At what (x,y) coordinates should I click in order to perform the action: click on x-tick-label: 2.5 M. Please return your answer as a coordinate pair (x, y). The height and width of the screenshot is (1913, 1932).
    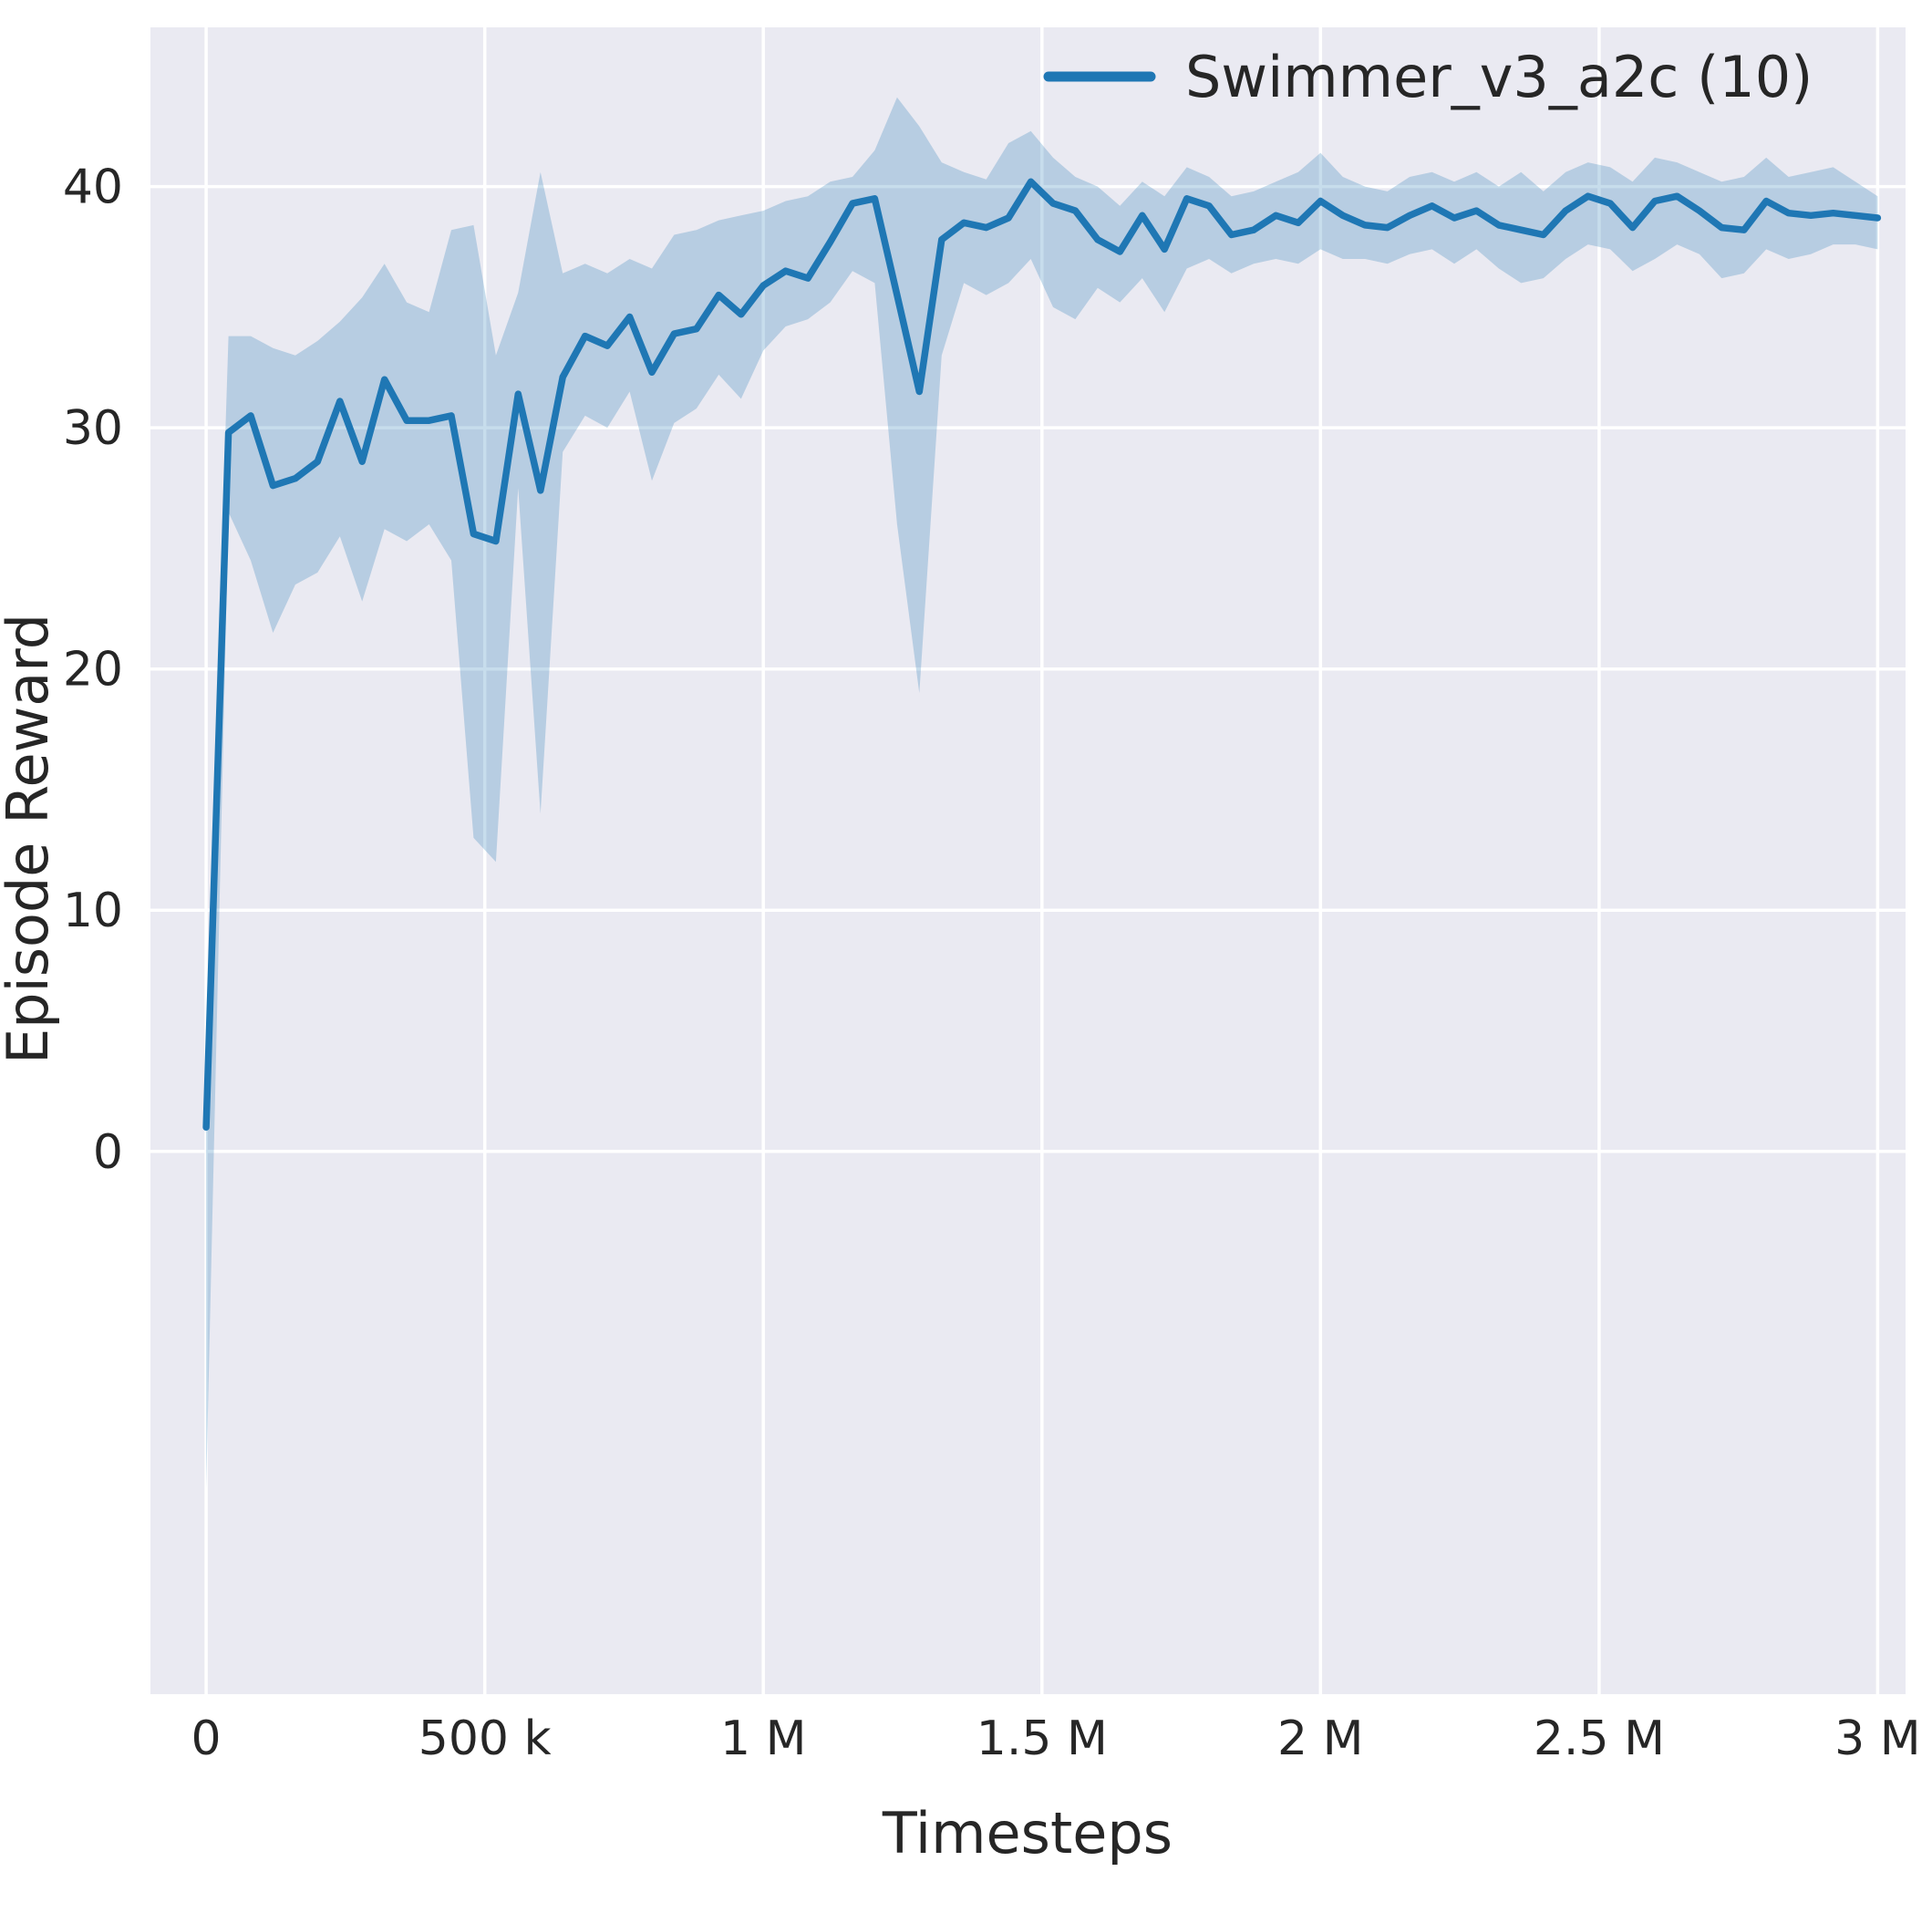
    Looking at the image, I should click on (1600, 1739).